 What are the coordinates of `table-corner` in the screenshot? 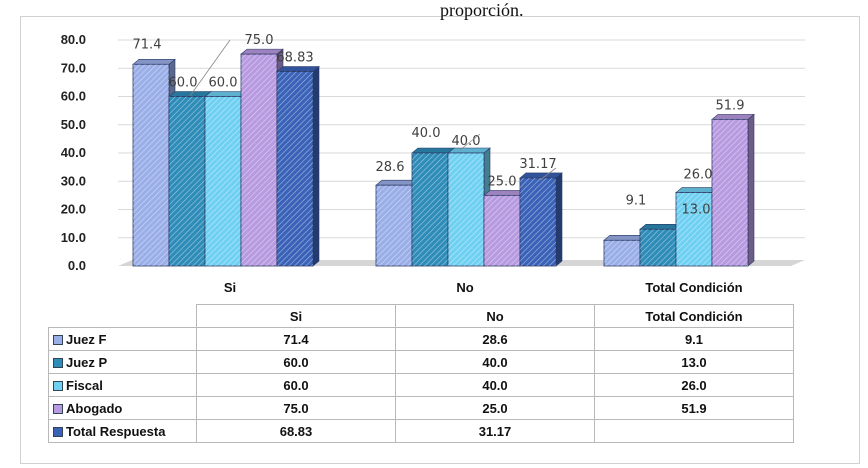 It's located at (122, 316).